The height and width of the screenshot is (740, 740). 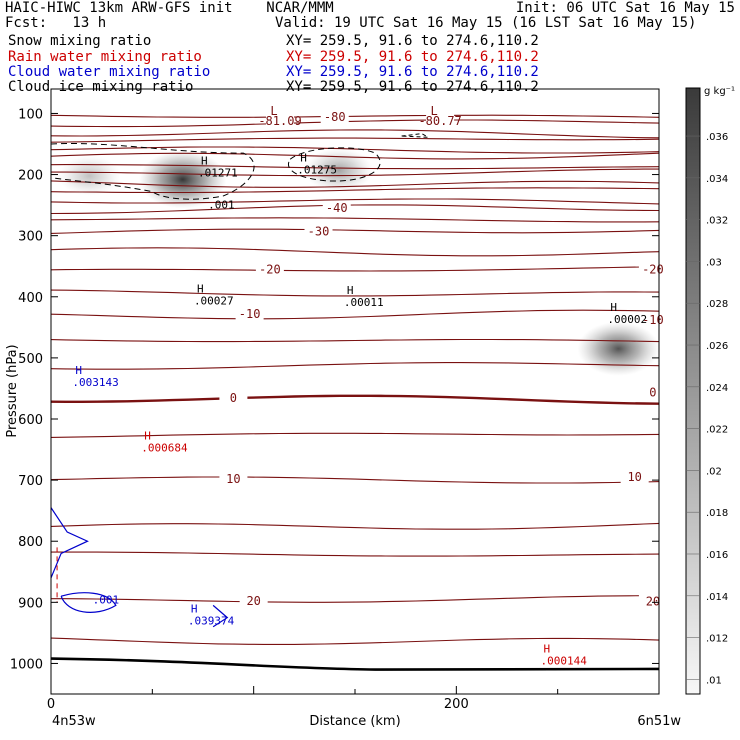 I want to click on header-line1-right: Init: 06 UTC Sat 16 May 15, so click(x=625, y=8).